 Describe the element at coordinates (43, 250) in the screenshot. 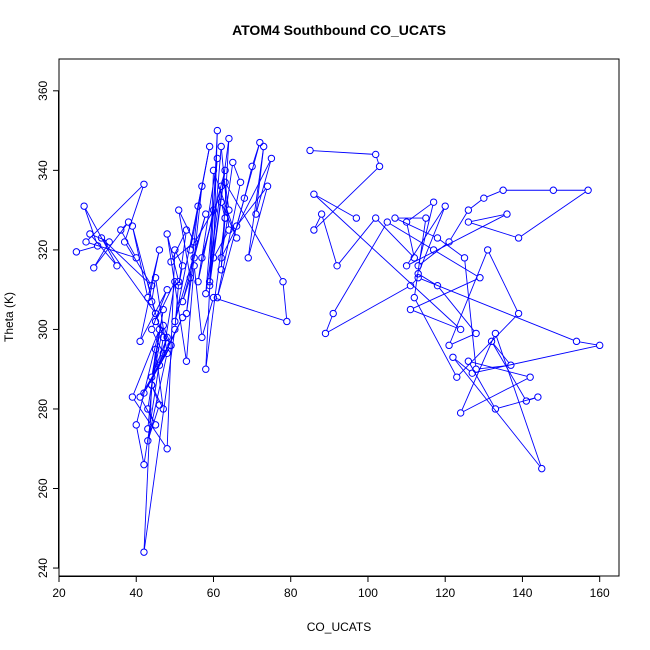

I see `y-tick-label: 320` at that location.